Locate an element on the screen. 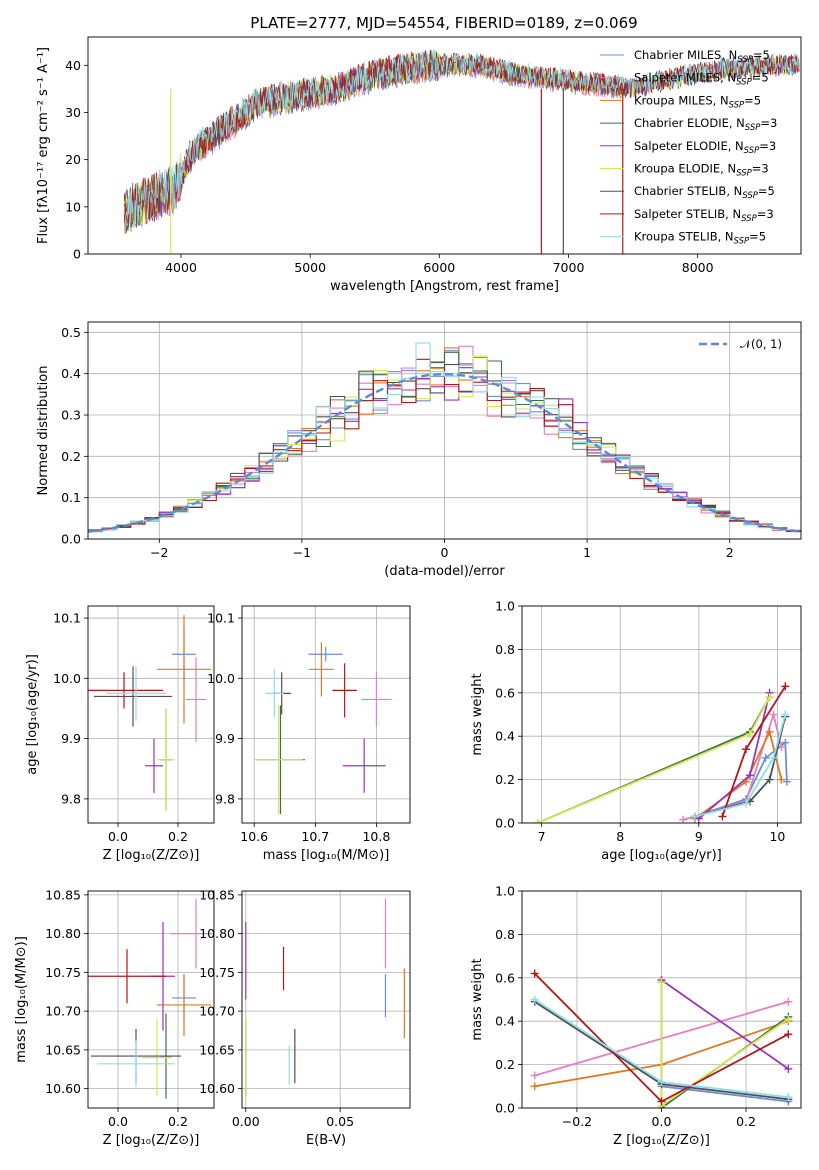  x-tick-label: 0.00 is located at coordinates (246, 1121).